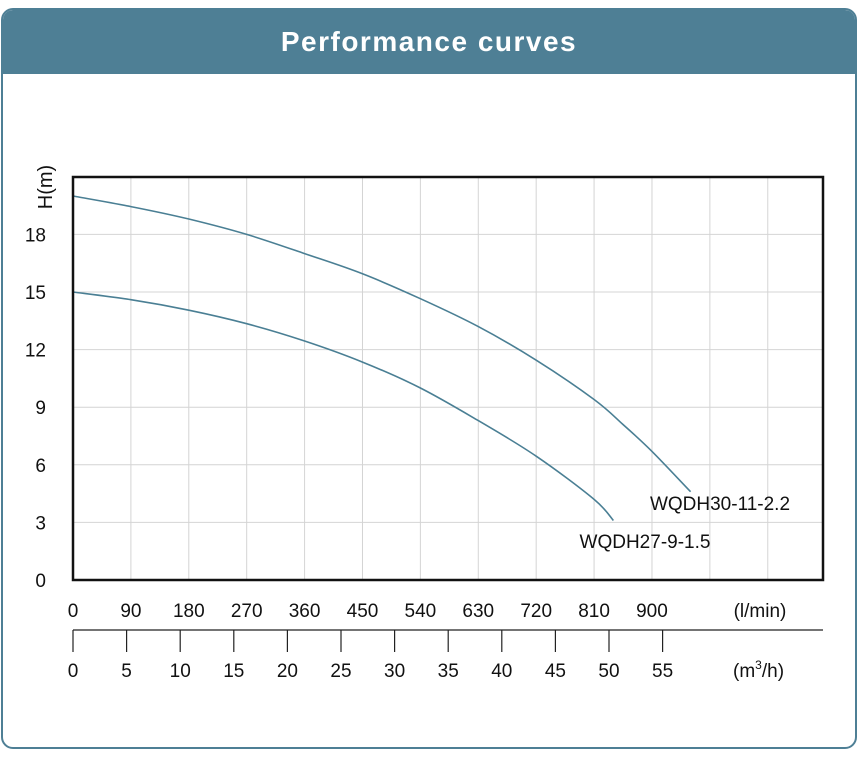  What do you see at coordinates (340, 671) in the screenshot?
I see `x-tick-label-m3h: 25` at bounding box center [340, 671].